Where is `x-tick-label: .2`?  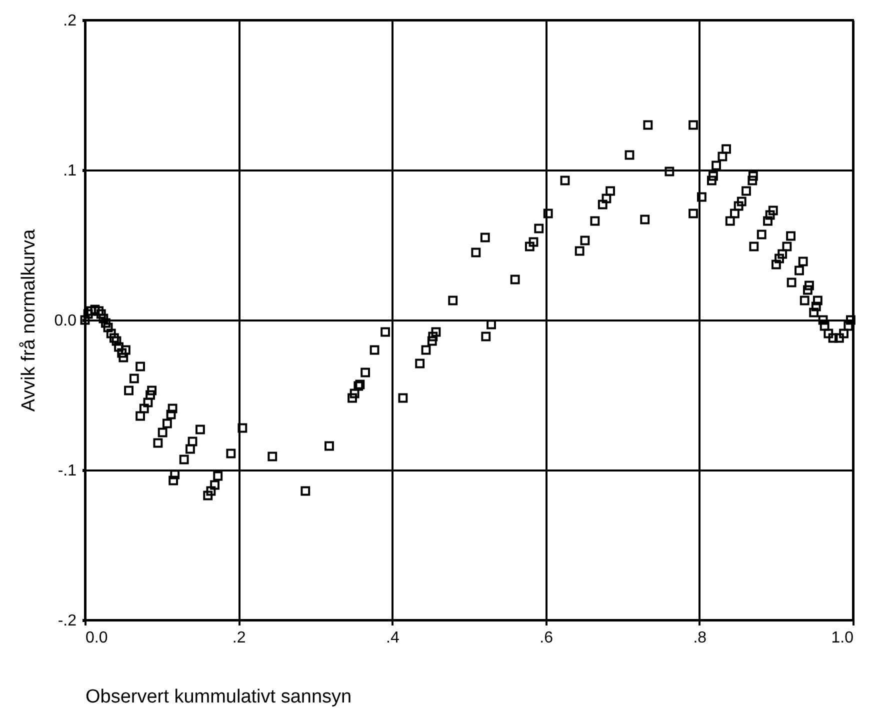
x-tick-label: .2 is located at coordinates (239, 638).